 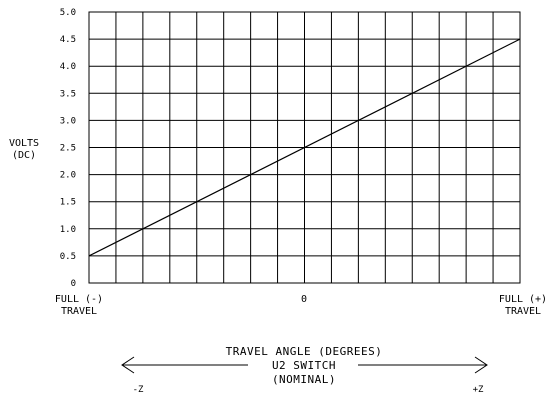 What do you see at coordinates (68, 67) in the screenshot?
I see `y-tick-label: 4.0` at bounding box center [68, 67].